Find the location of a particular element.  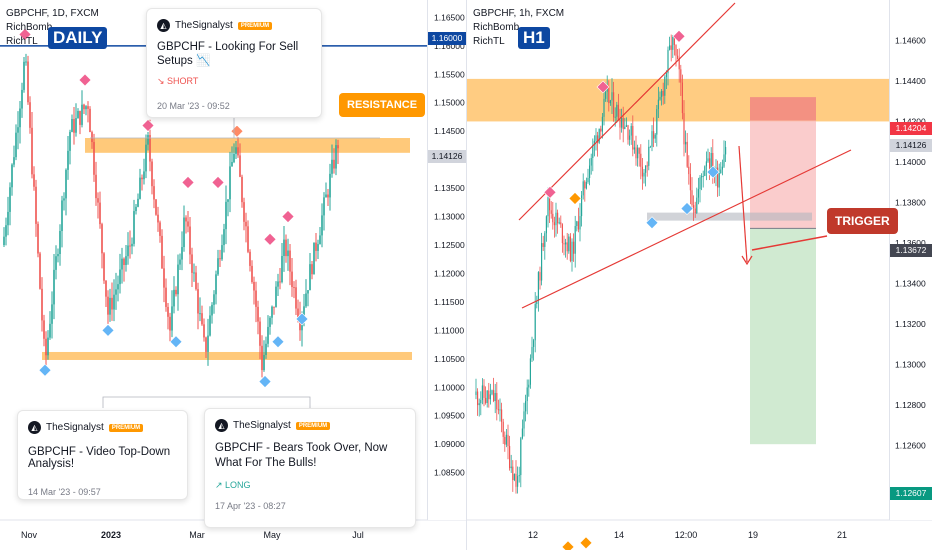

card-direction: ↘ SHORT is located at coordinates (178, 81).